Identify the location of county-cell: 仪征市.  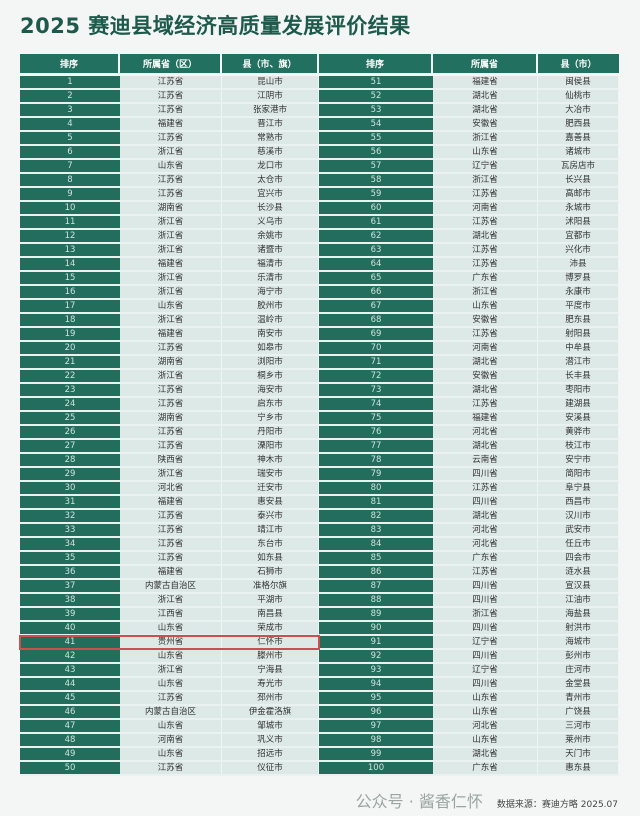
(270, 769).